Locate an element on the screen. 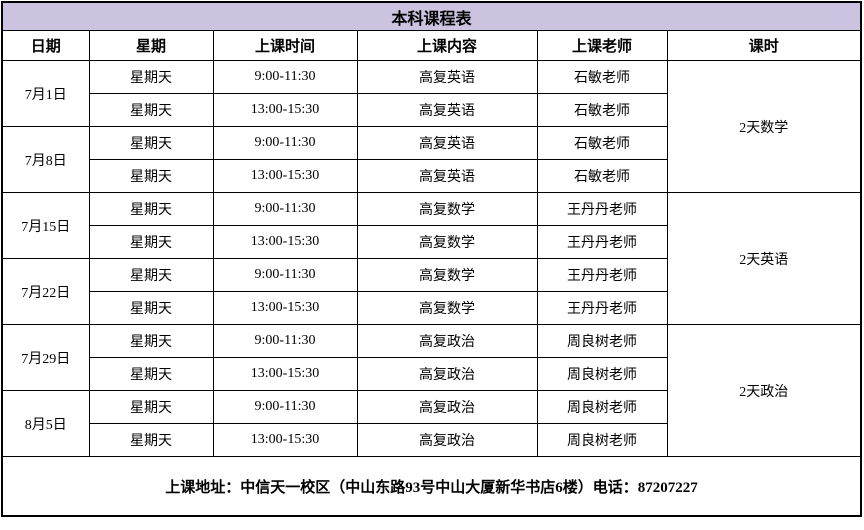 Image resolution: width=864 pixels, height=530 pixels. date-cell: 7月29日 is located at coordinates (45, 357).